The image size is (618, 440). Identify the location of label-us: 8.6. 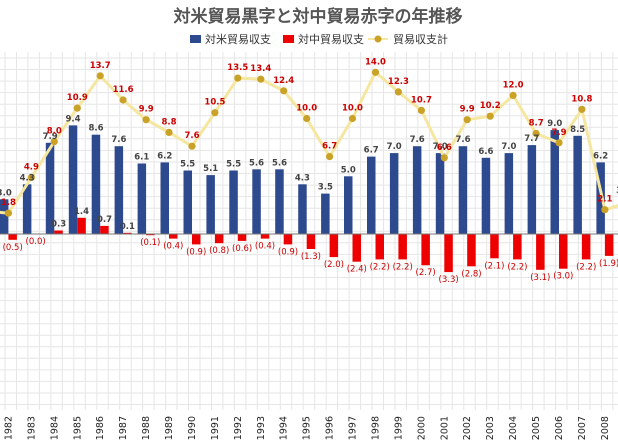
(95, 129).